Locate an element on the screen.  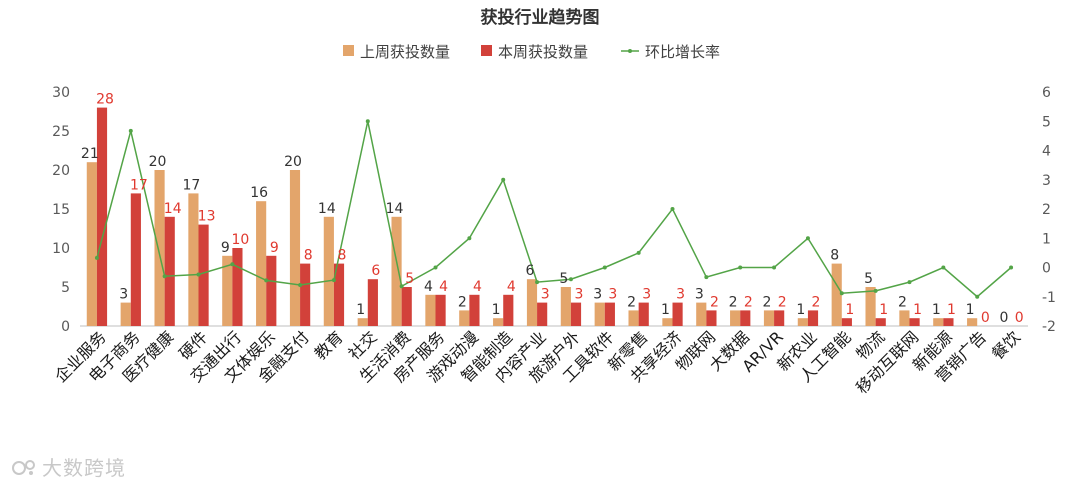
x-tick-label: 餐饮 is located at coordinates (1006, 345).